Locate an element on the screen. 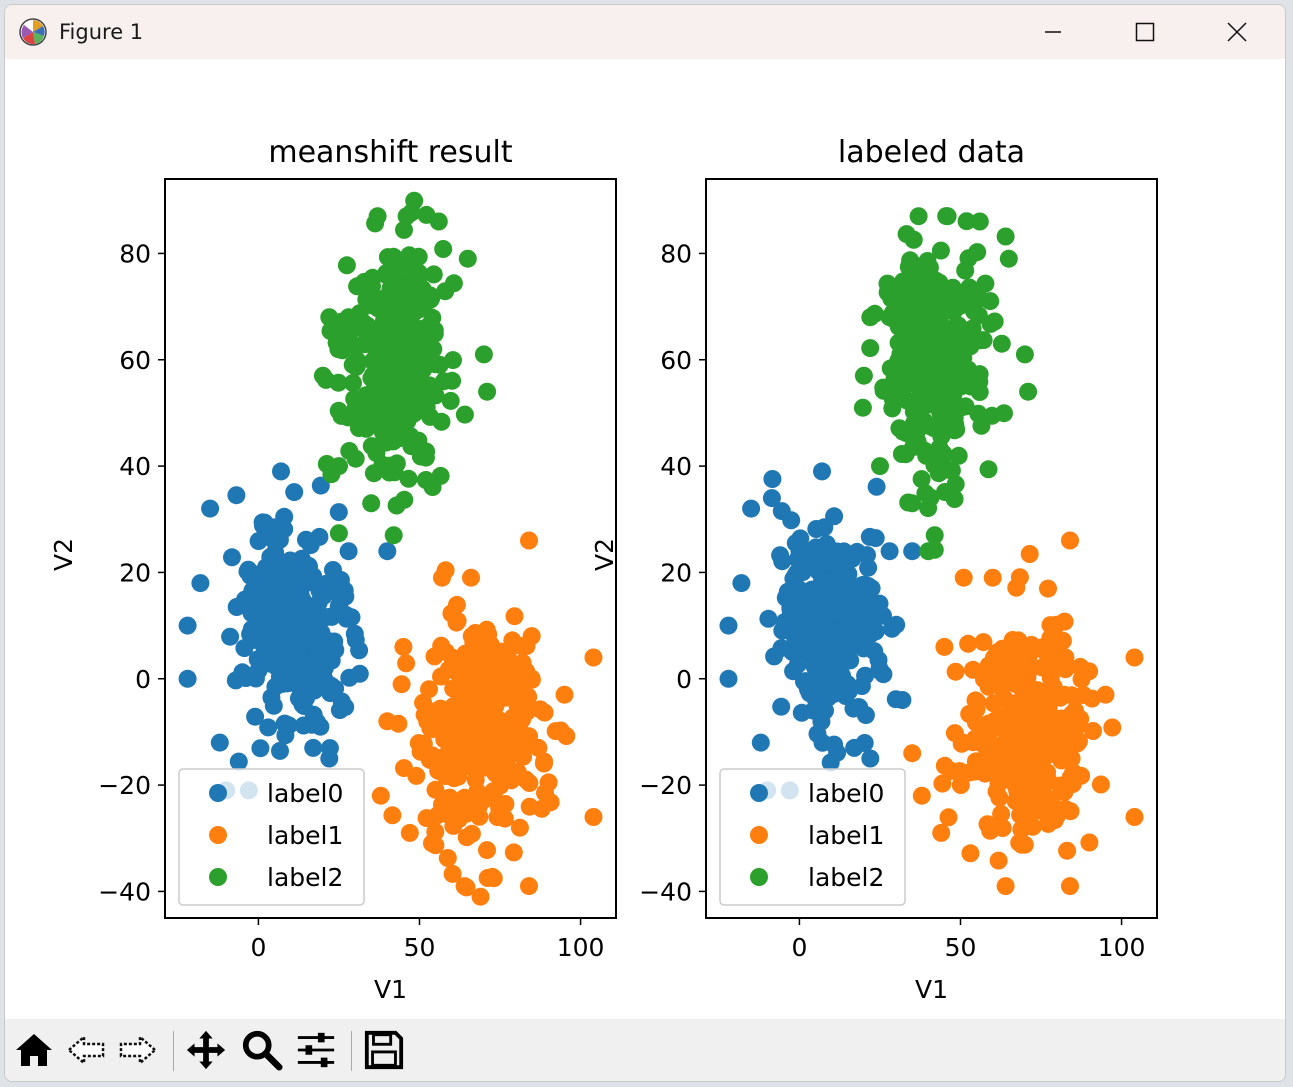 This screenshot has width=1293, height=1087. zoom-button is located at coordinates (262, 1050).